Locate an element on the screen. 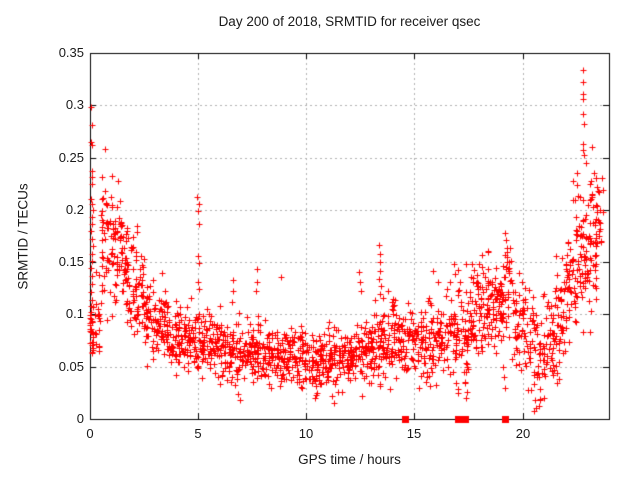 The height and width of the screenshot is (480, 640). y-tick-label: 0.05 is located at coordinates (71, 366).